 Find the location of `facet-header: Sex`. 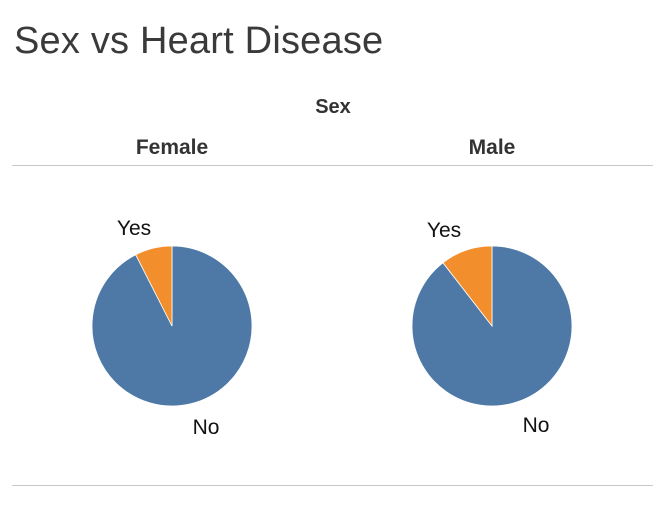

facet-header: Sex is located at coordinates (333, 107).